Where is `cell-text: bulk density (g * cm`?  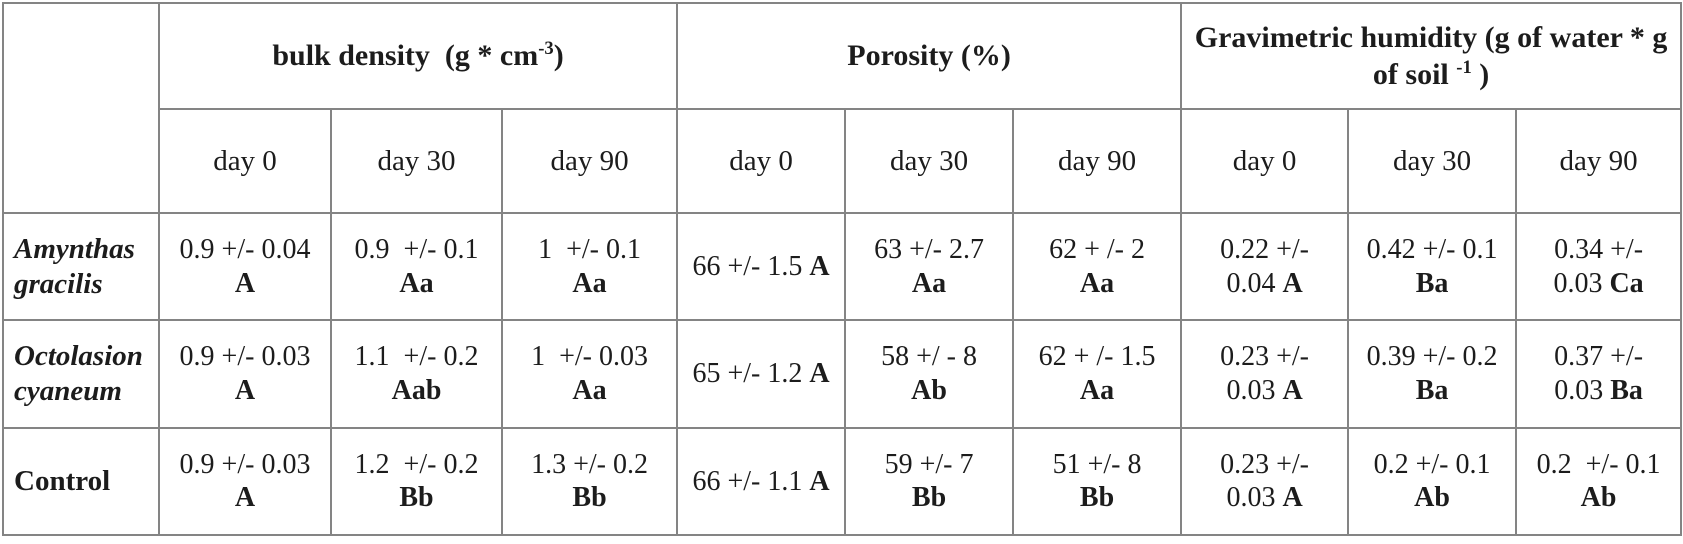
cell-text: bulk density (g * cm is located at coordinates (405, 56).